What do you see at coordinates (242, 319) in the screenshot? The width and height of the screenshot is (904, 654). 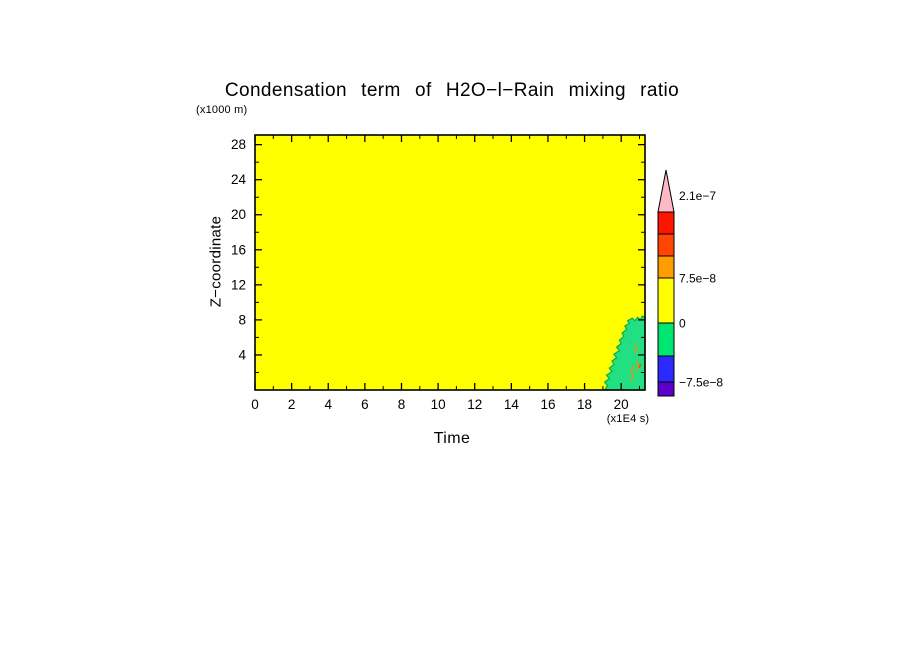 I see `y-tick-label: 8` at bounding box center [242, 319].